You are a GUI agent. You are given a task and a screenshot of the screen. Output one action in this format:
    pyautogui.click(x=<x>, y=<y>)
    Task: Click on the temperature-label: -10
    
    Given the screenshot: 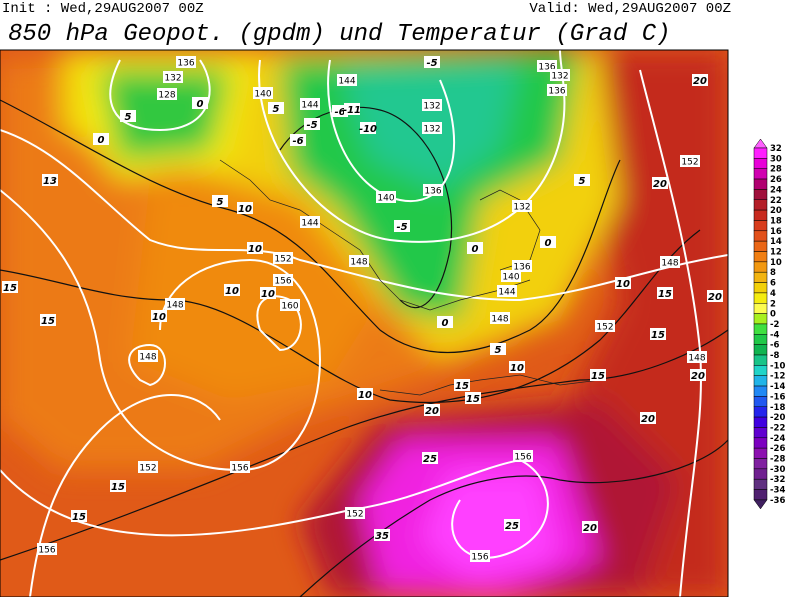 What is the action you would take?
    pyautogui.click(x=368, y=129)
    